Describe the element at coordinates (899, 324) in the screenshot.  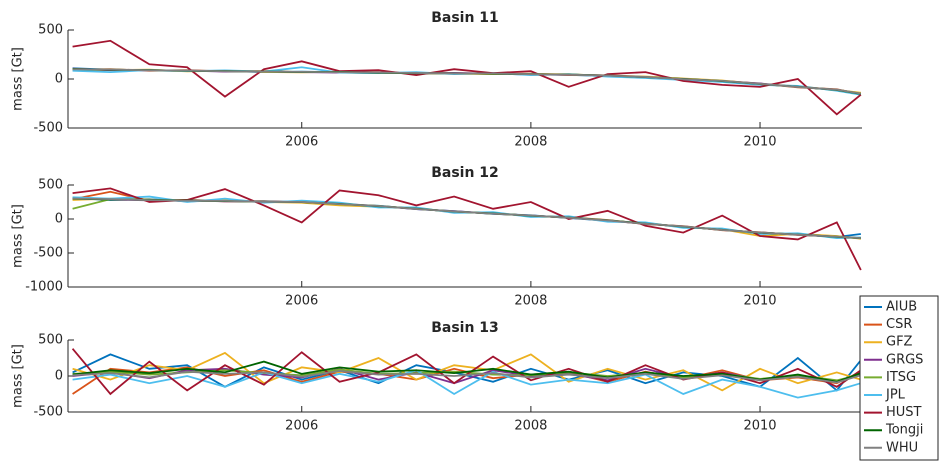
I see `legend-label: CSR` at that location.